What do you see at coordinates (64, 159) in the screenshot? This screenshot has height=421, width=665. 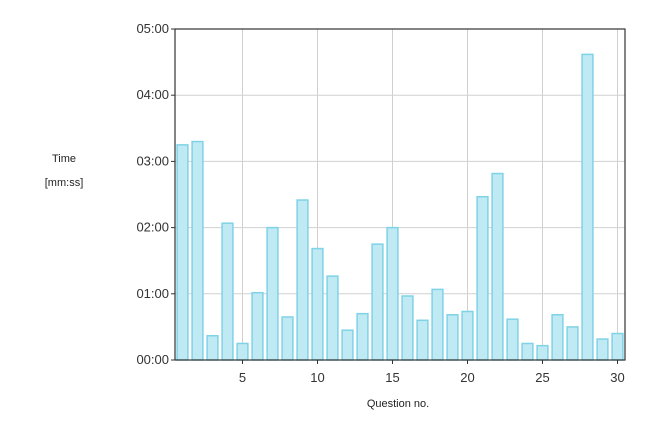 I see `y-axis-label-line1: Time` at bounding box center [64, 159].